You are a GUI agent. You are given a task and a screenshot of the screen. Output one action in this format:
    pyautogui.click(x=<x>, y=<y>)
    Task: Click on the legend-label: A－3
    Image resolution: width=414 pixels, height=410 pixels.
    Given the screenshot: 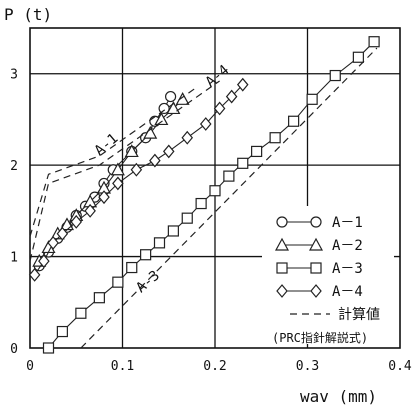 What is the action you would take?
    pyautogui.click(x=347, y=269)
    